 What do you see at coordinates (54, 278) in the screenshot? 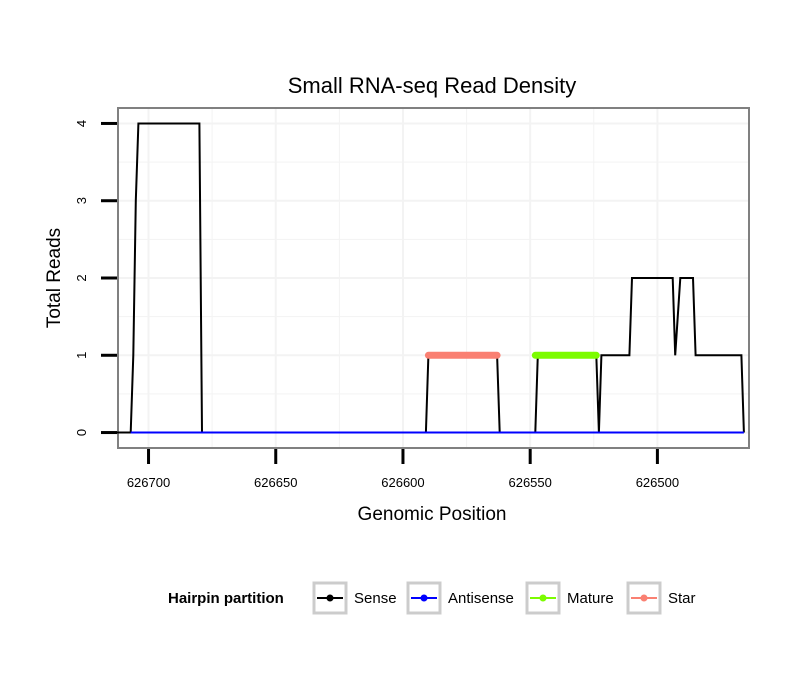
I see `y-axis-label: Total Reads` at bounding box center [54, 278].